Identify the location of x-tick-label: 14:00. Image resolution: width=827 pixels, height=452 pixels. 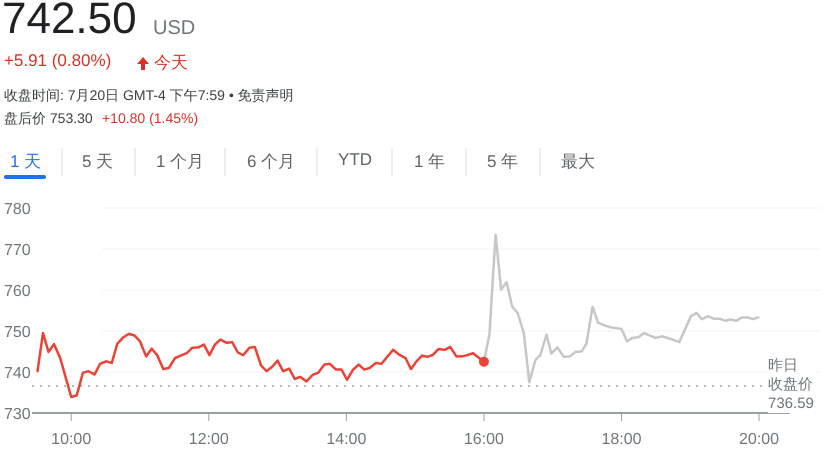
(346, 439).